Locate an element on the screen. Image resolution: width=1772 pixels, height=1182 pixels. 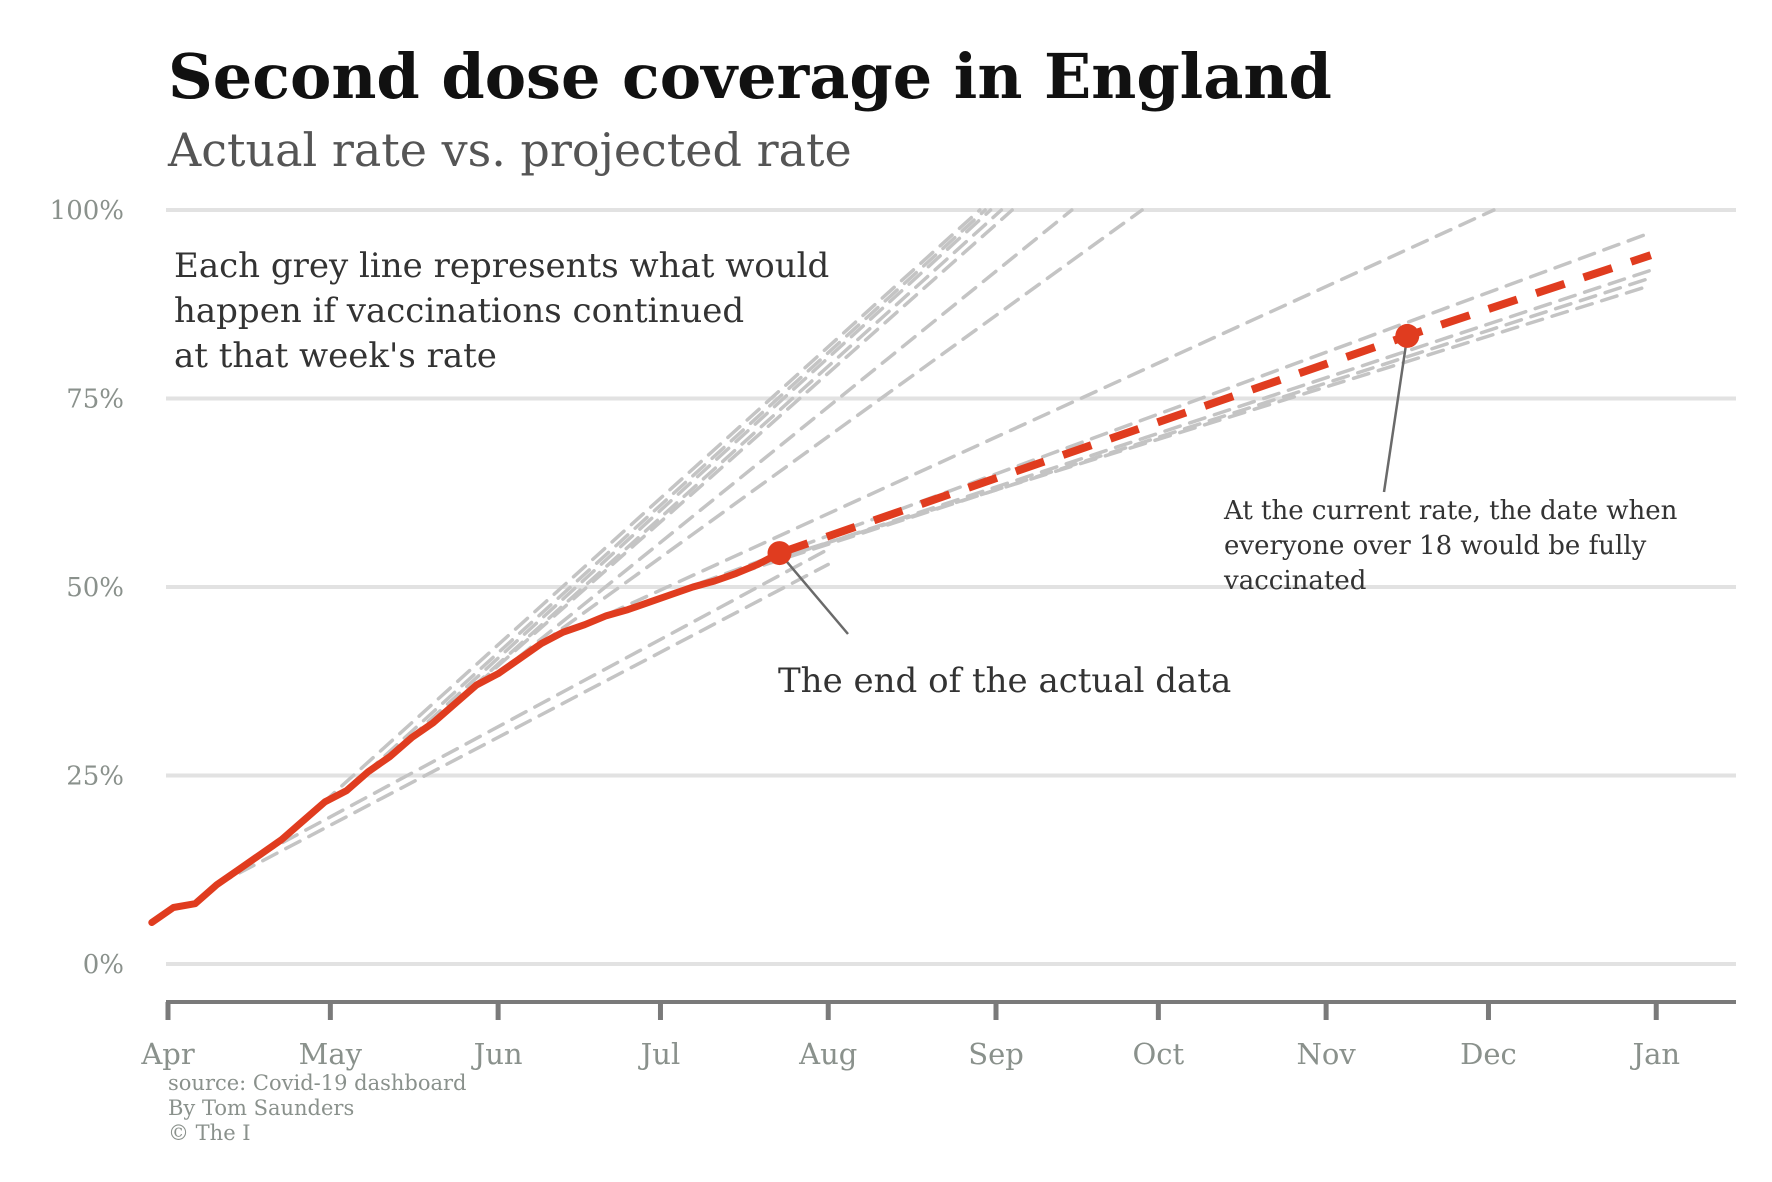
y-tick-label: 75% is located at coordinates (95, 400).